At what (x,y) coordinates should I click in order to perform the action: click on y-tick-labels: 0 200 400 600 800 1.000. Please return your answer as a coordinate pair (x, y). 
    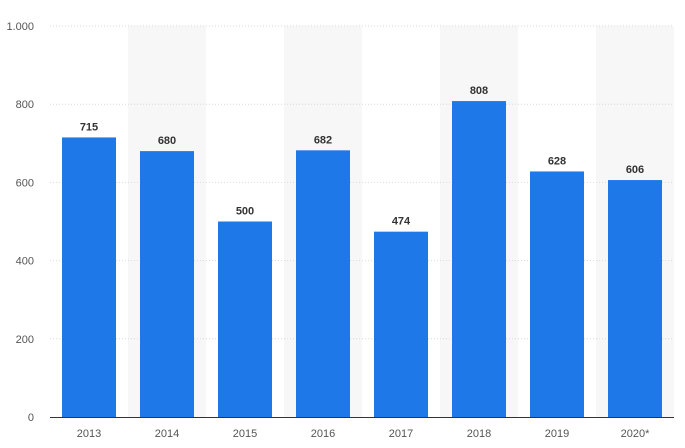
    Looking at the image, I should click on (20, 222).